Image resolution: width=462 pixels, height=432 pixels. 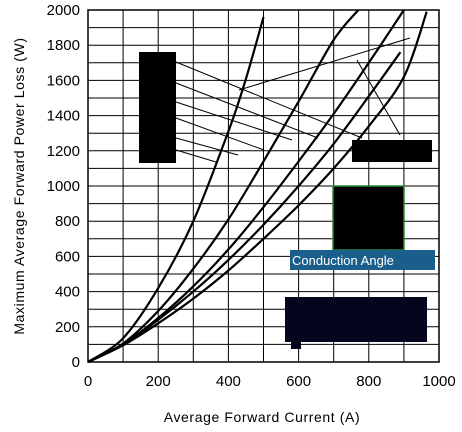 What do you see at coordinates (157, 107) in the screenshot?
I see `redaction-block-left` at bounding box center [157, 107].